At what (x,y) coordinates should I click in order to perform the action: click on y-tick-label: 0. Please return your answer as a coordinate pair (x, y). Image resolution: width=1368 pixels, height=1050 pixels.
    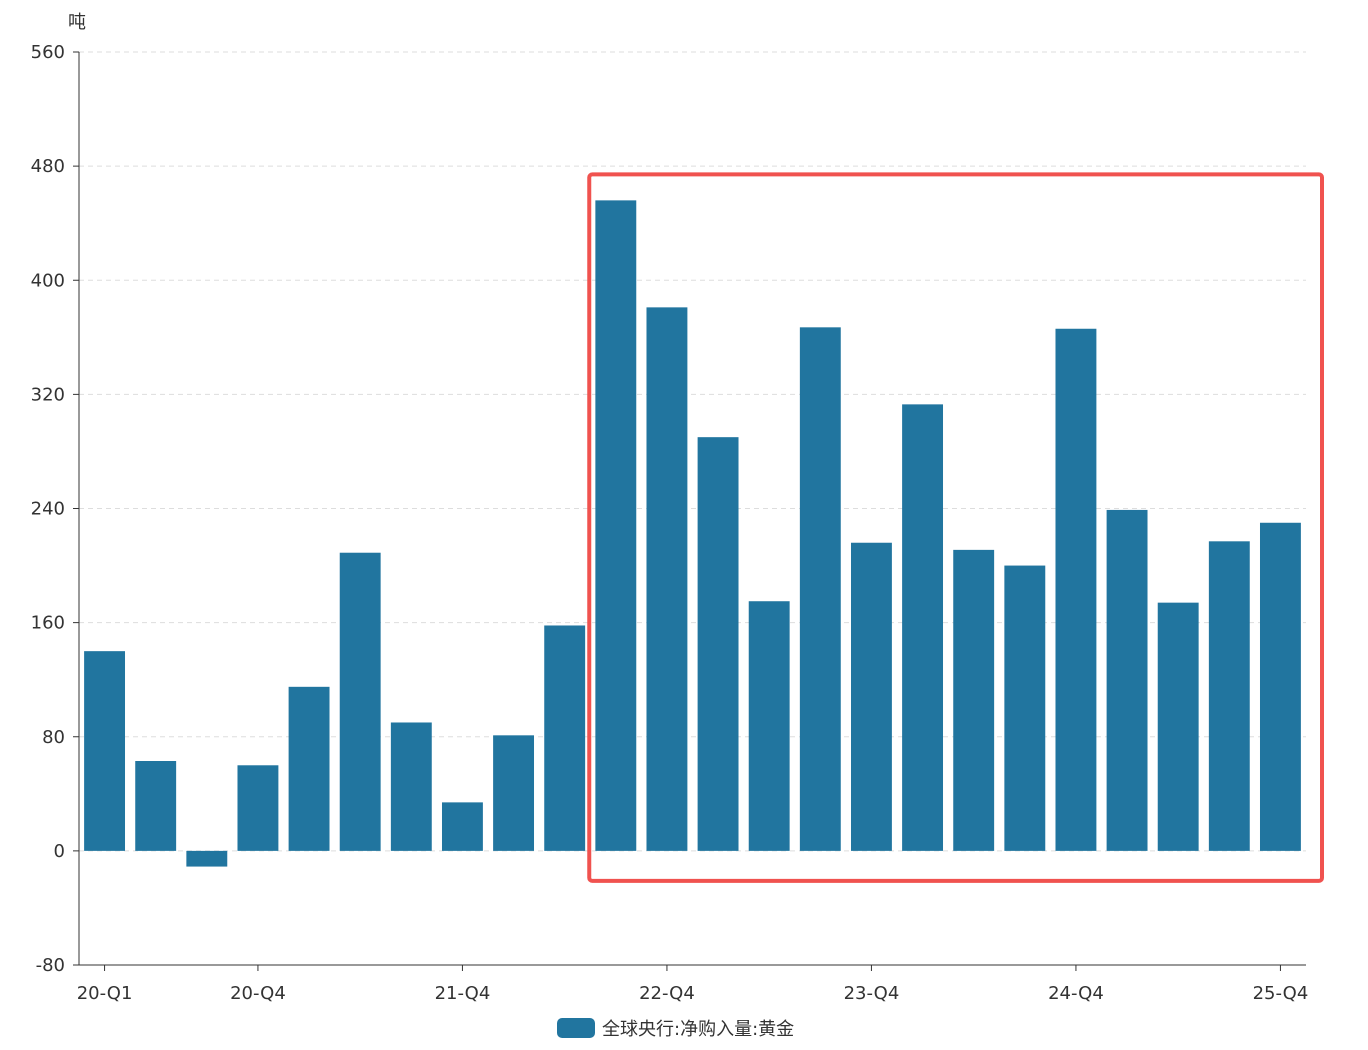
    Looking at the image, I should click on (59, 851).